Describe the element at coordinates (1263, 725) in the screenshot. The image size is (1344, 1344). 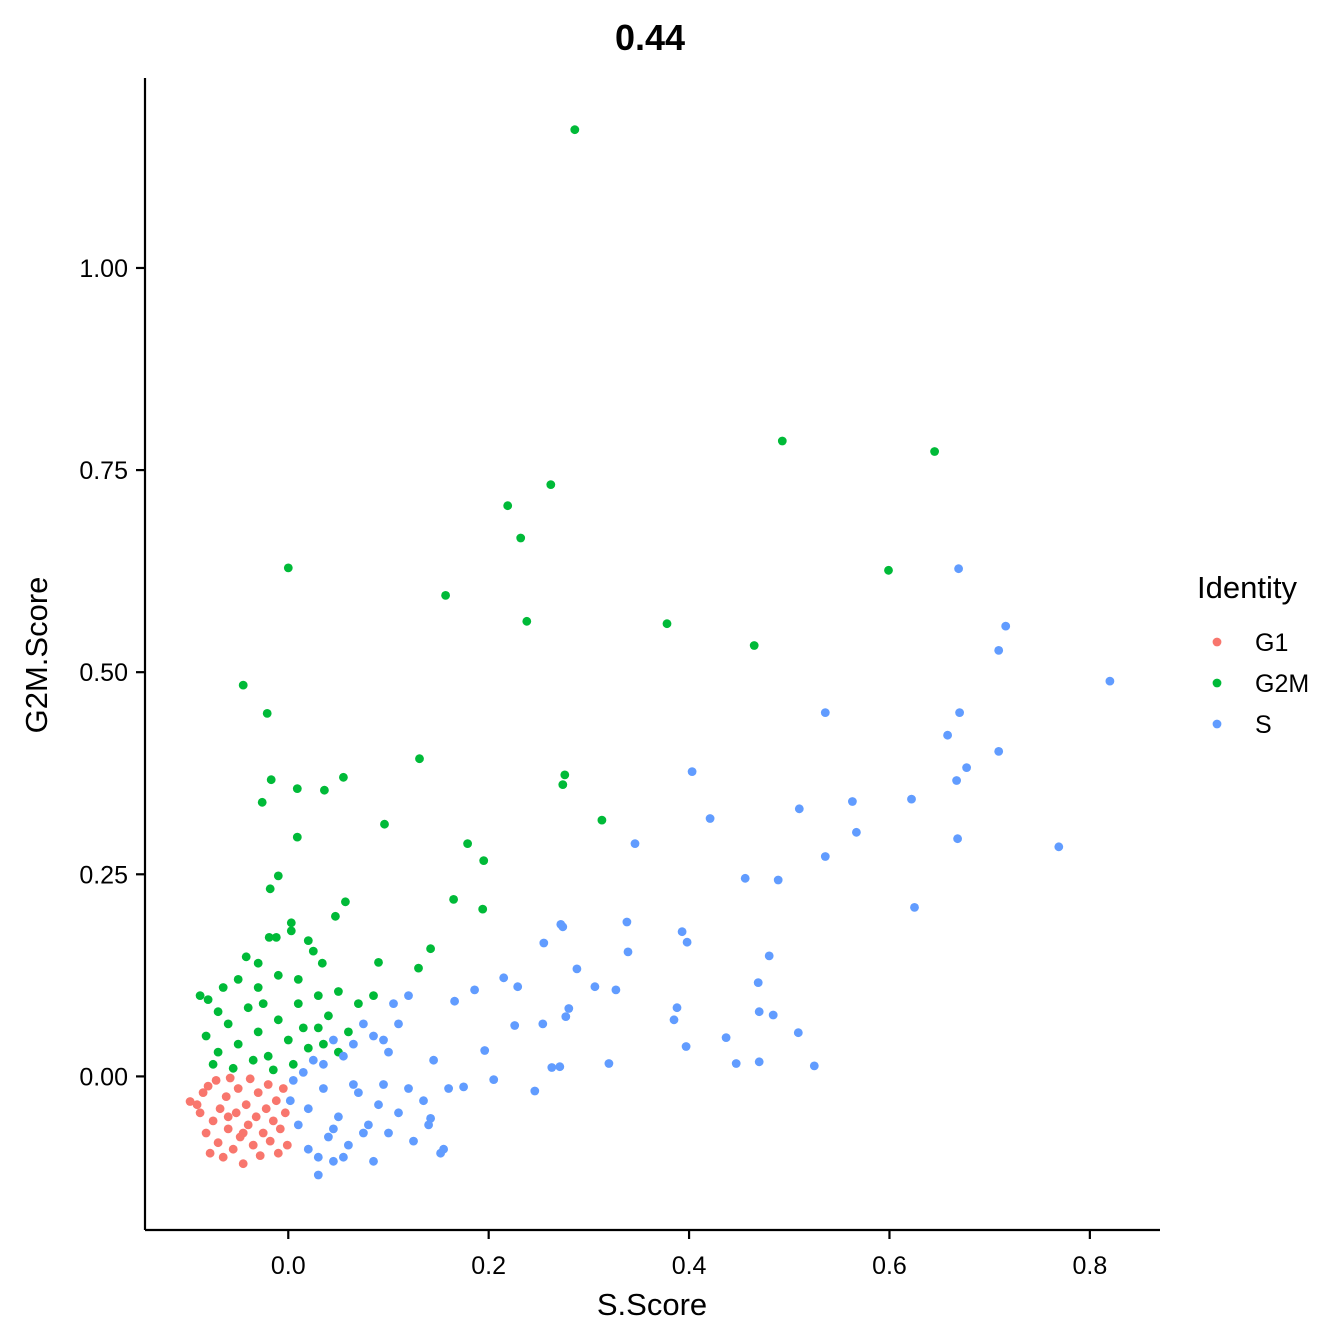
I see `legend-label-s: S` at that location.